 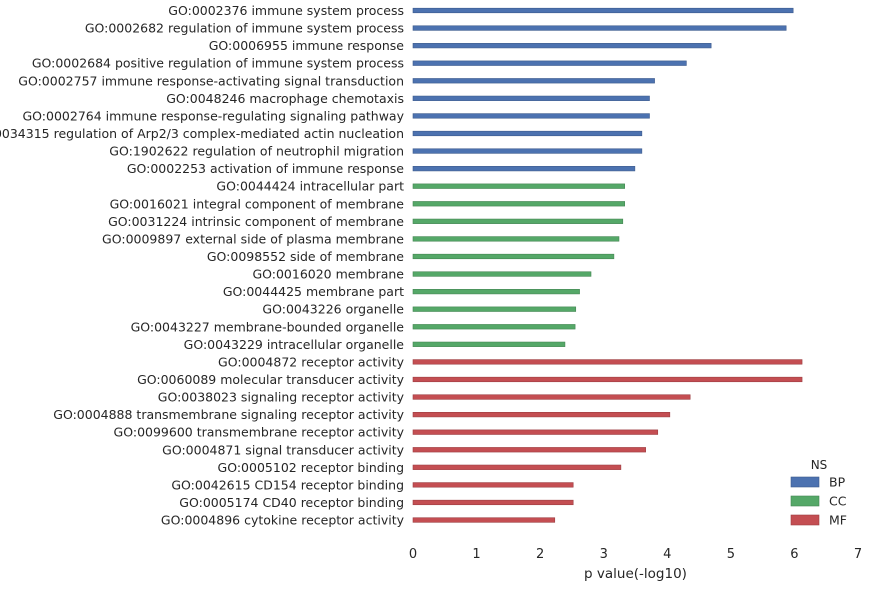 What do you see at coordinates (476, 554) in the screenshot?
I see `x-tick-label: 1` at bounding box center [476, 554].